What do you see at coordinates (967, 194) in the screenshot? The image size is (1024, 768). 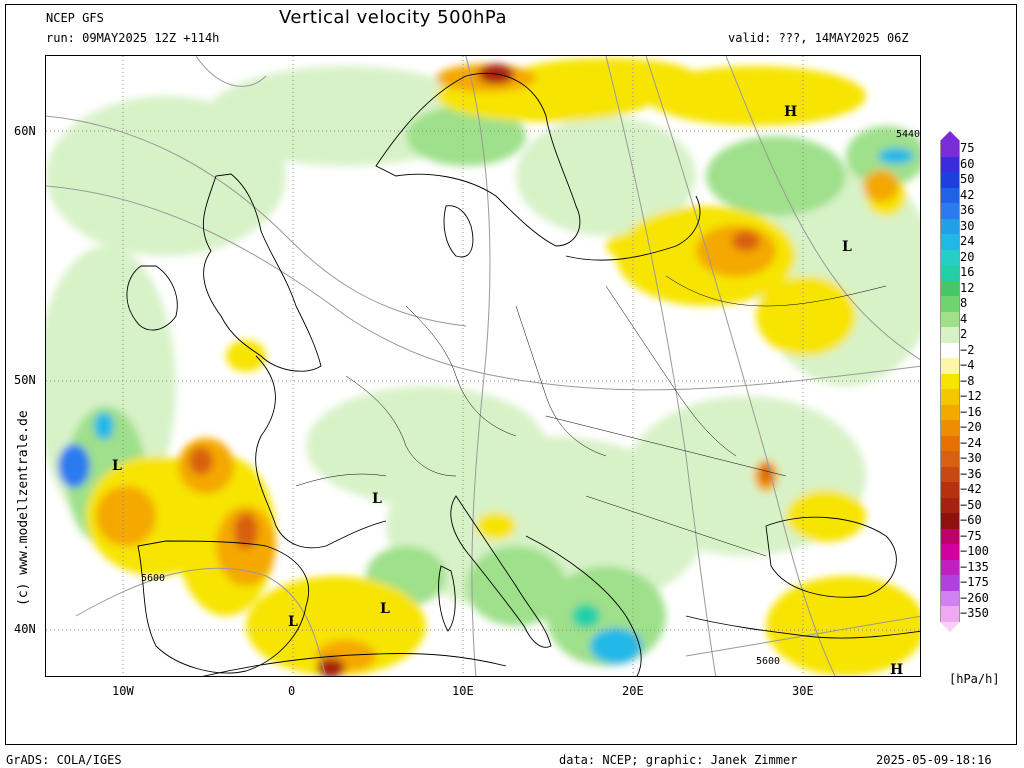 I see `legend-level-label: 42` at bounding box center [967, 194].